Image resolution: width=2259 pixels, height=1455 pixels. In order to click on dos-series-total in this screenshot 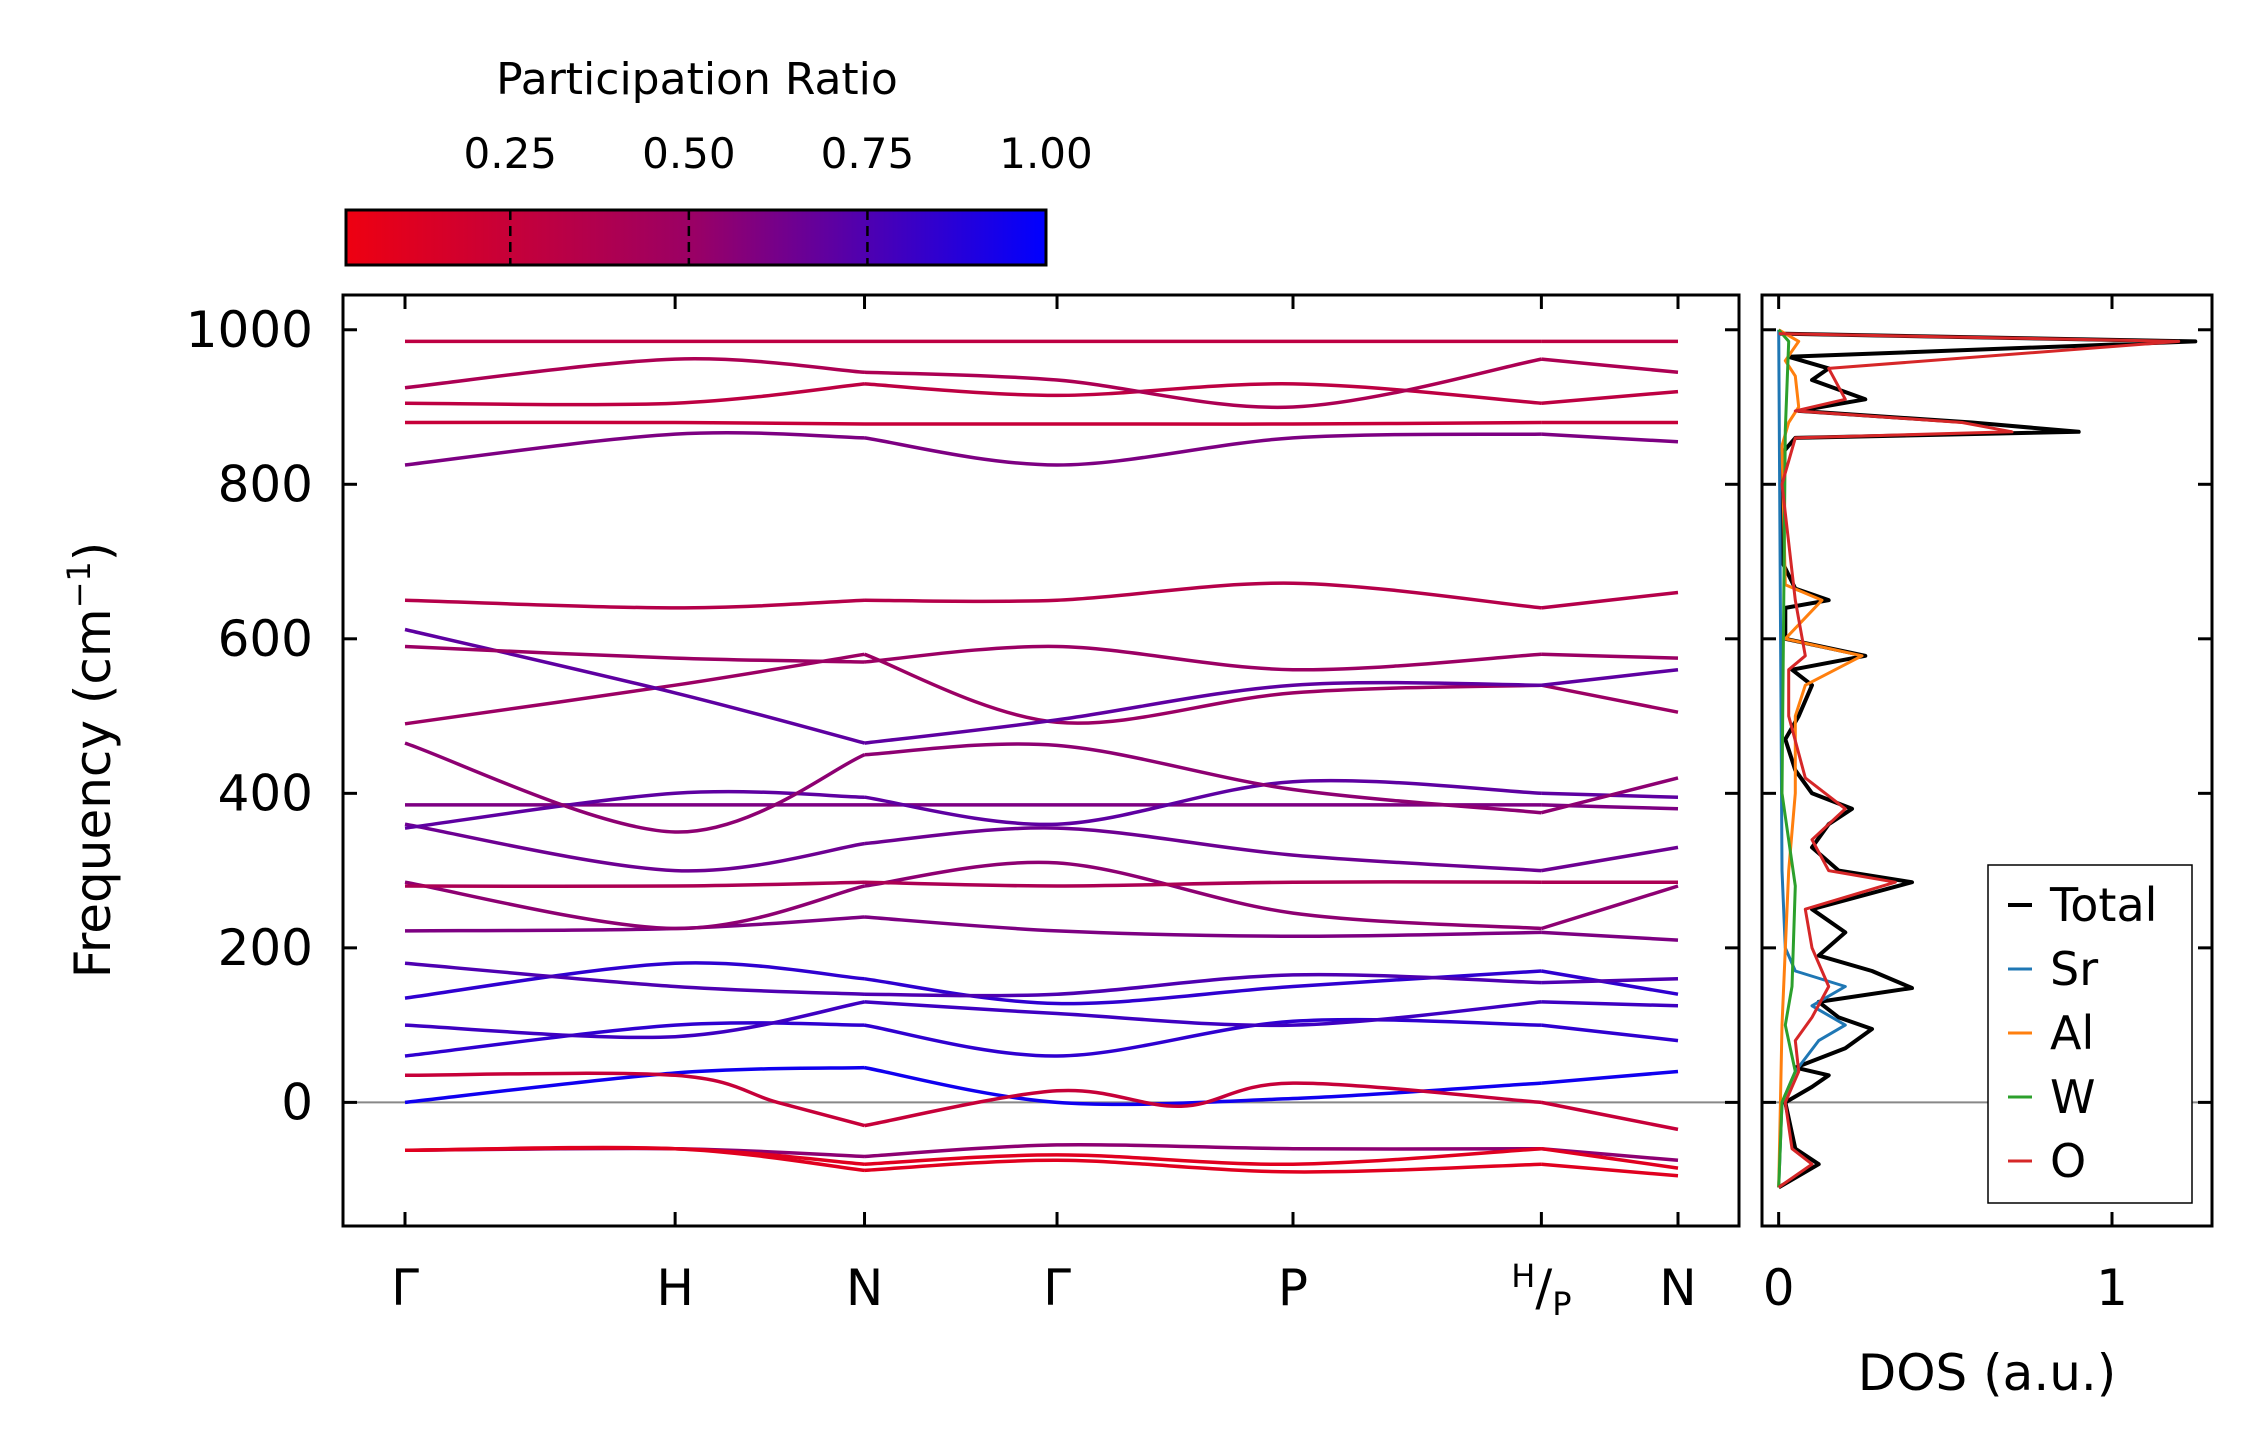, I will do `click(1987, 760)`.